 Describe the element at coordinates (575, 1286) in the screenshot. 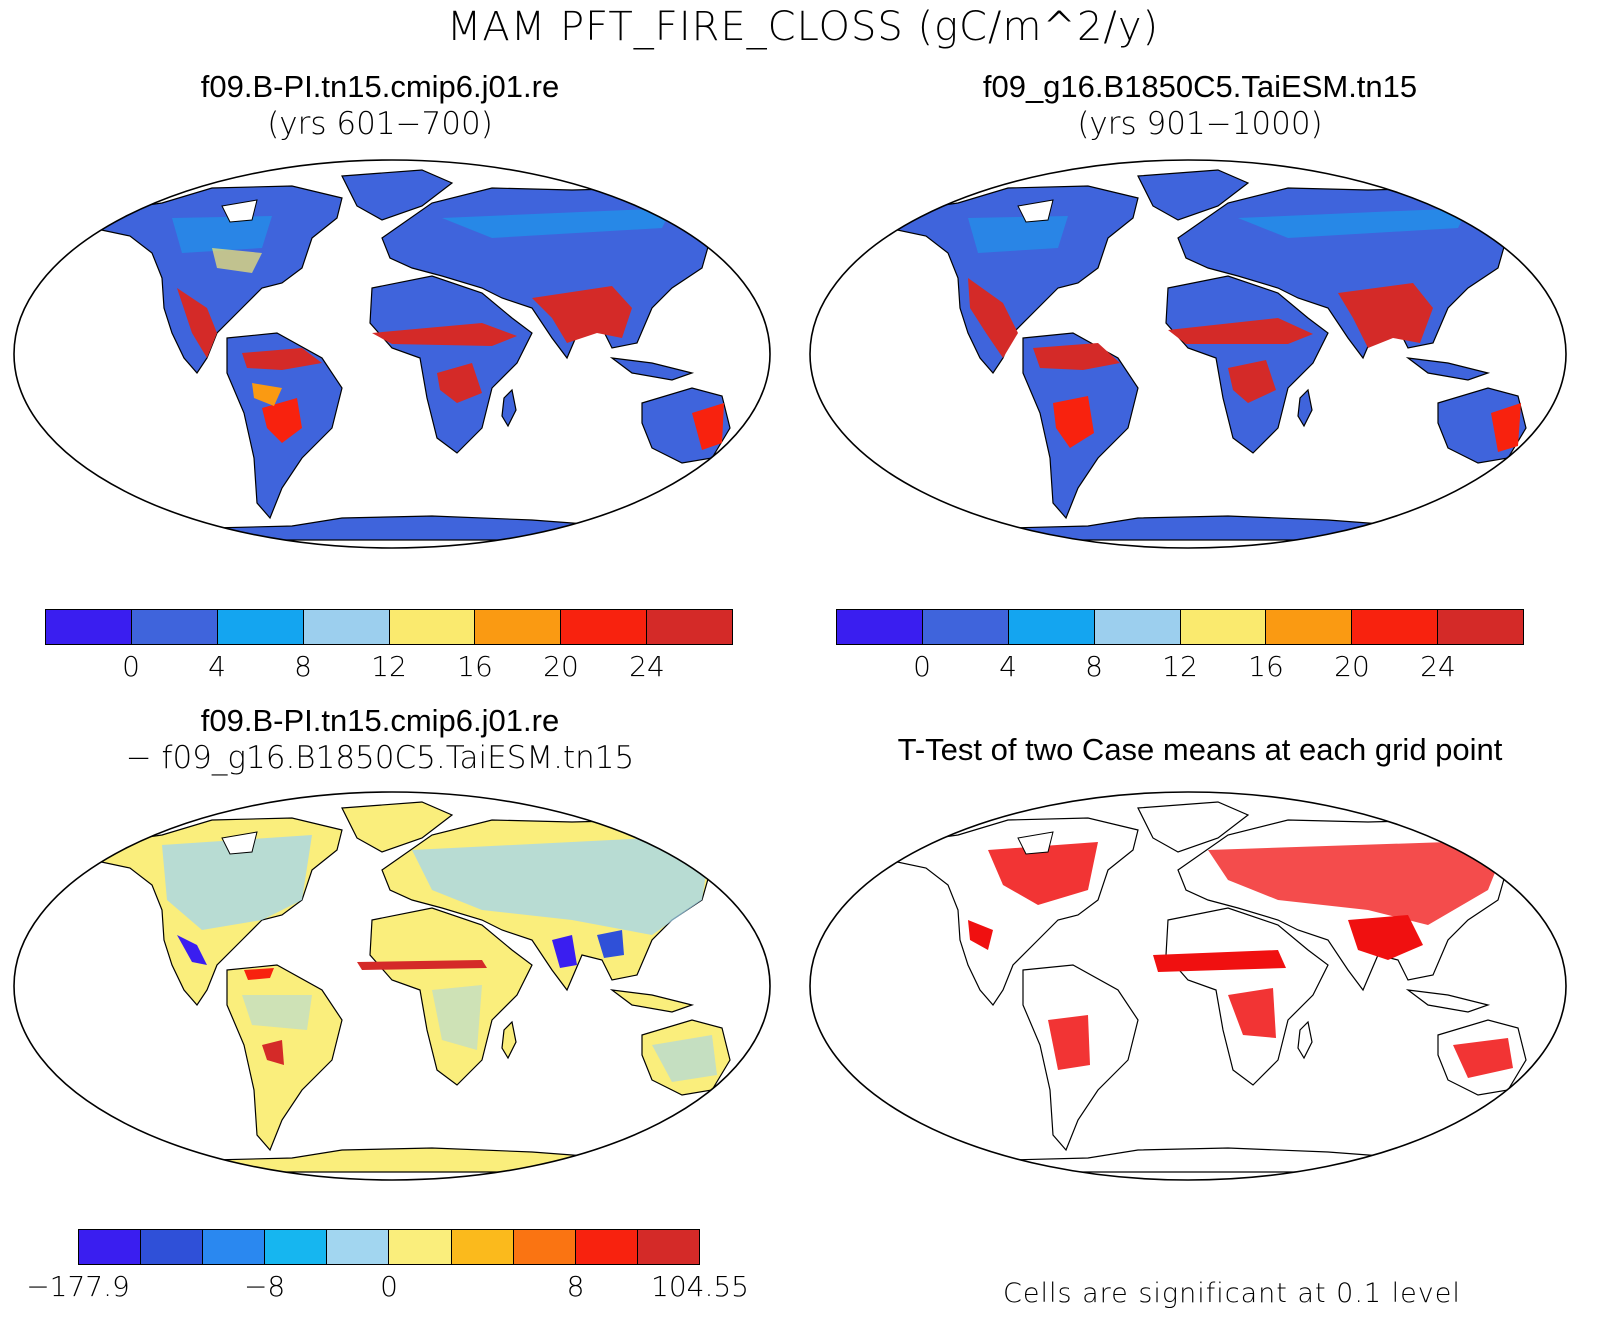

I see `cb3-tick-label: 8` at that location.